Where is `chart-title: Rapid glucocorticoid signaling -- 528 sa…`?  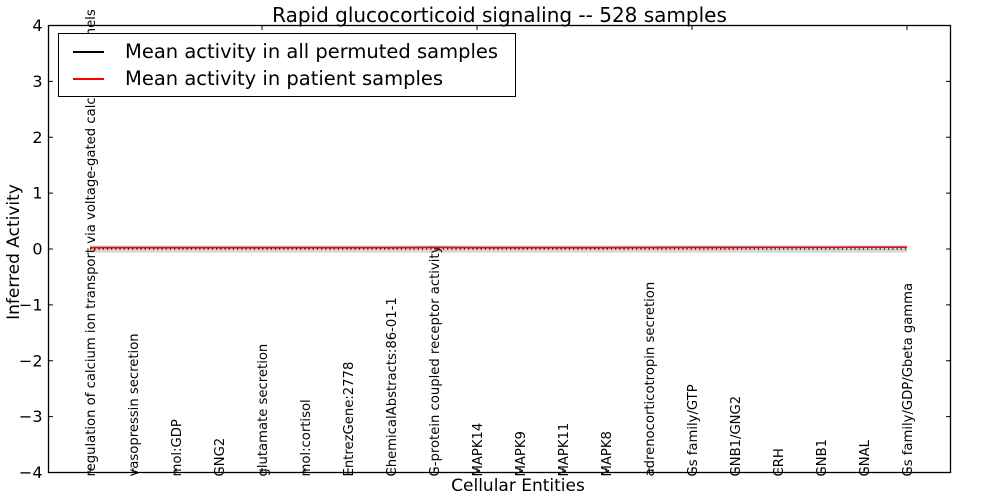 chart-title: Rapid glucocorticoid signaling -- 528 sa… is located at coordinates (499, 15).